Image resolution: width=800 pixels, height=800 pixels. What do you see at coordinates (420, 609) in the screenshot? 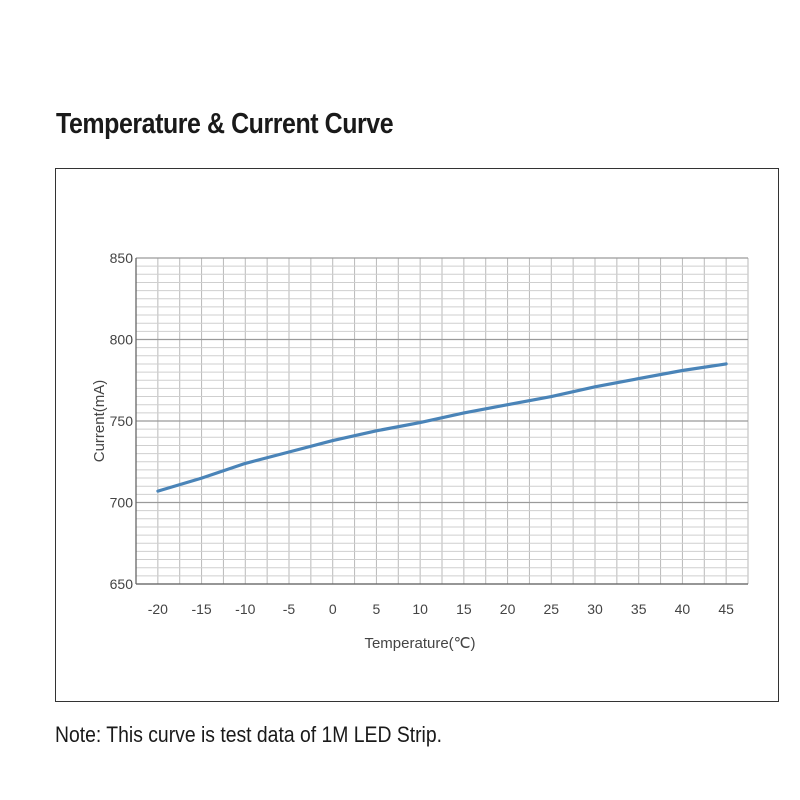
I see `x-tick-label: 10` at bounding box center [420, 609].